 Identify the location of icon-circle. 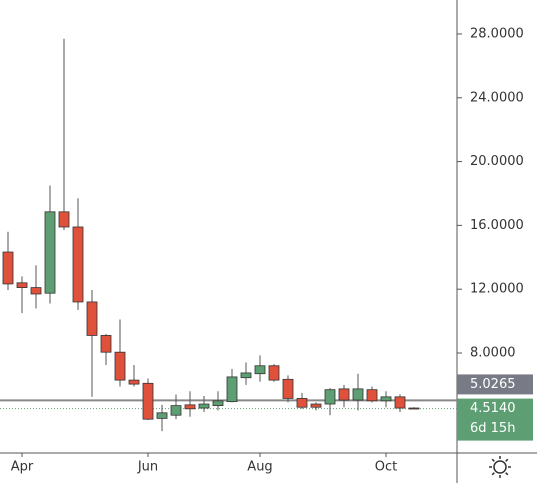
(500, 467).